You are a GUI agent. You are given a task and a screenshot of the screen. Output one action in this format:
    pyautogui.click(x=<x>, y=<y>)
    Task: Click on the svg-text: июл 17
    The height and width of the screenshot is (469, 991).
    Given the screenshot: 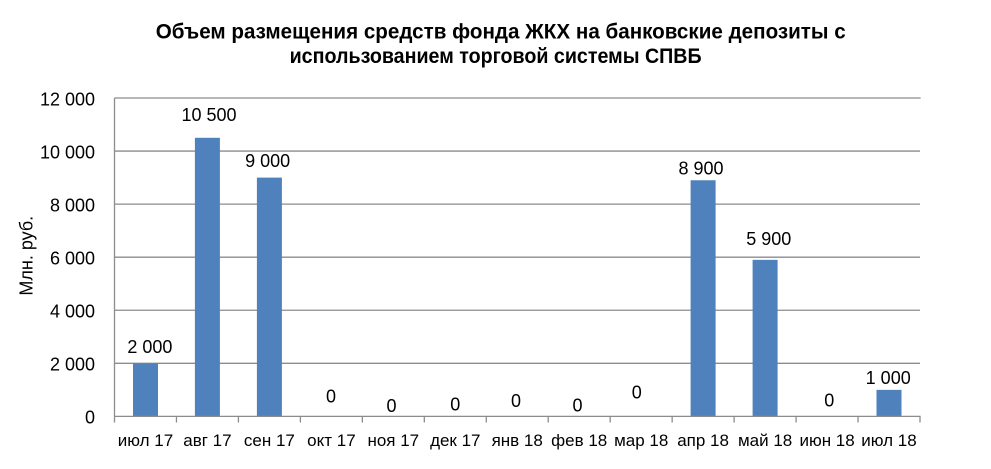 What is the action you would take?
    pyautogui.click(x=145, y=440)
    